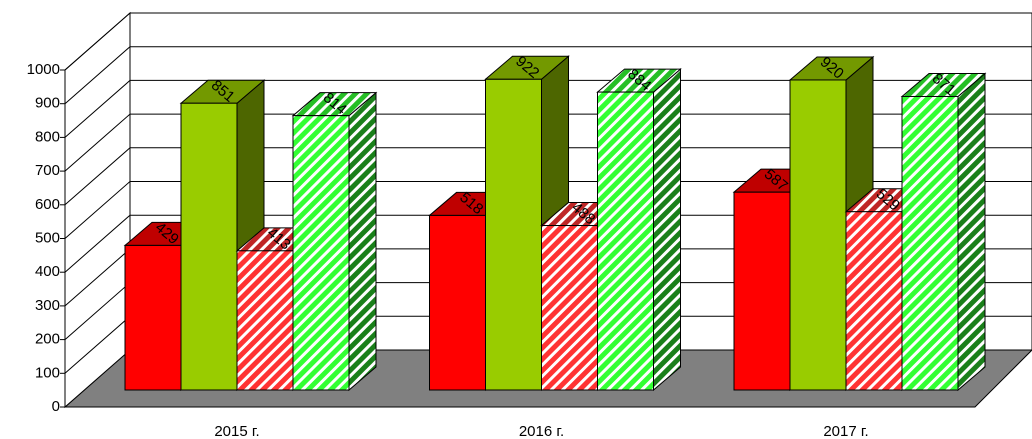 The height and width of the screenshot is (439, 1032). Describe the element at coordinates (43, 69) in the screenshot. I see `y-tick-label: 1000` at that location.